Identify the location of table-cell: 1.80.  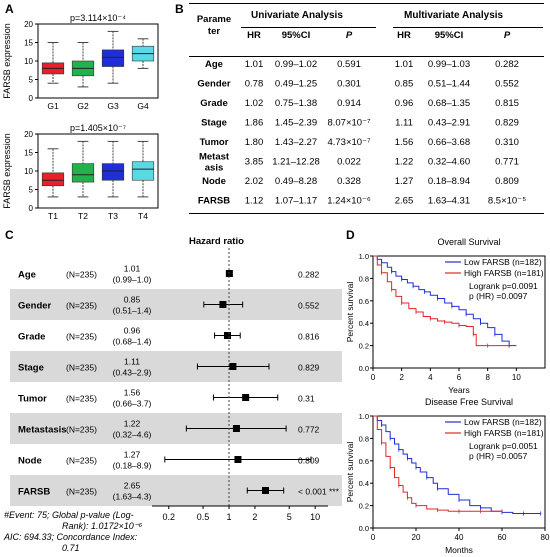
(254, 142).